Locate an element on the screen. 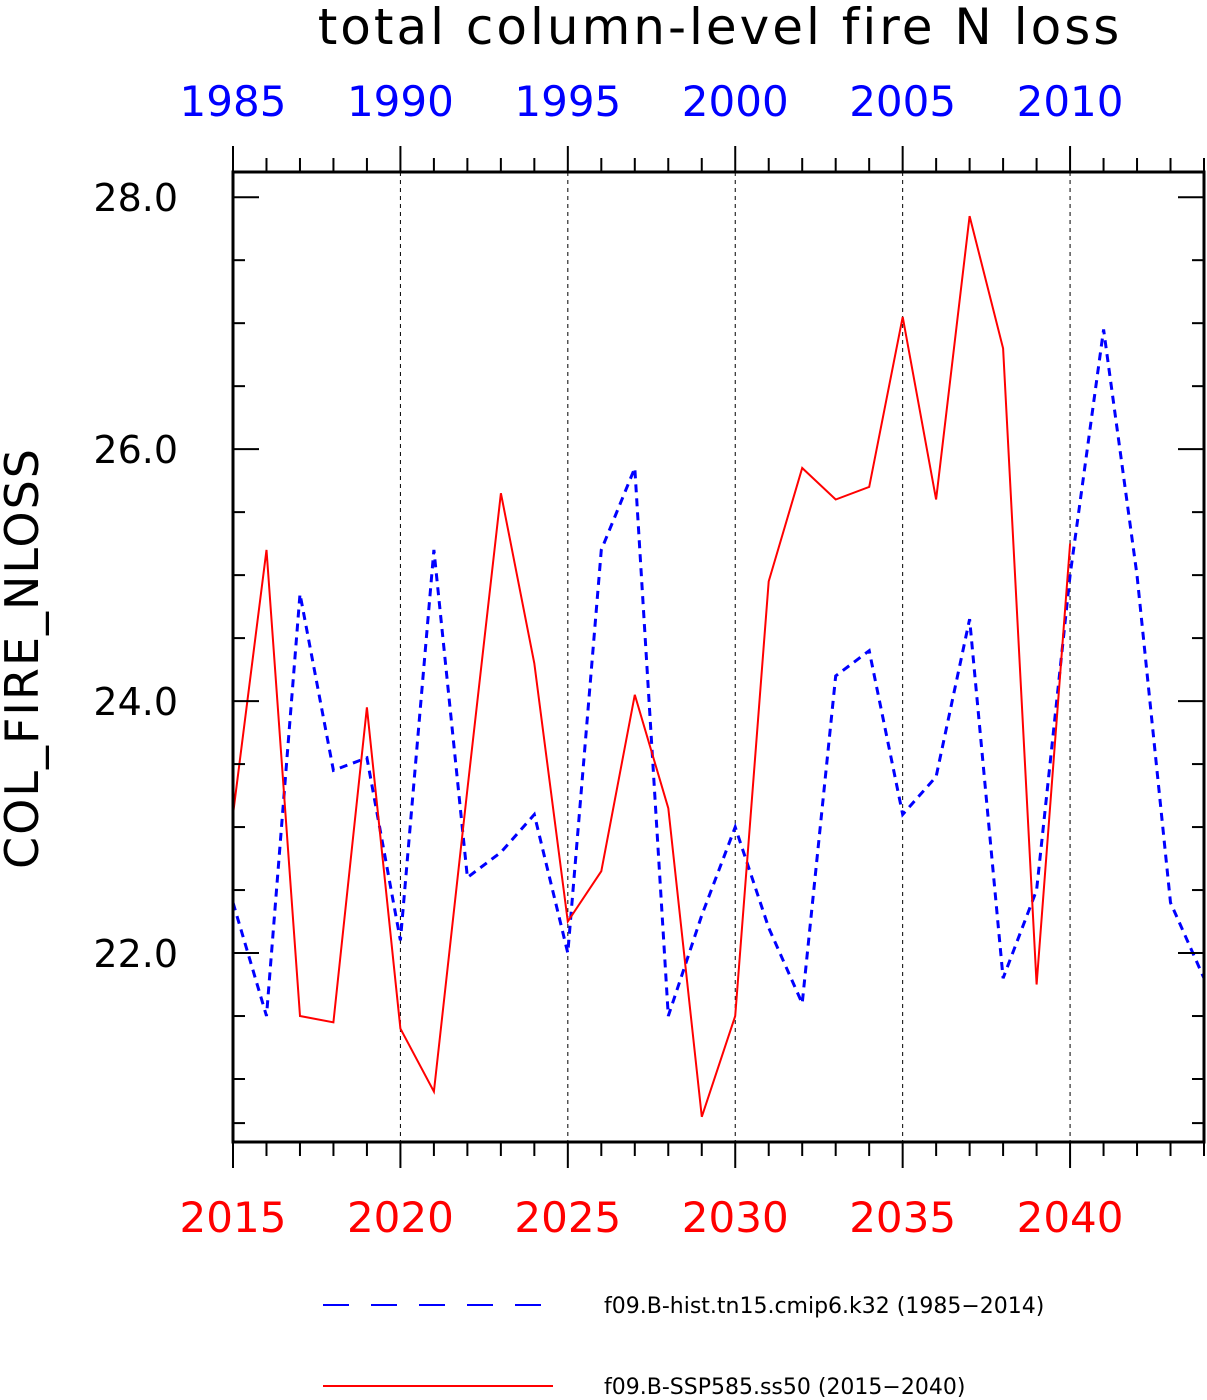 The height and width of the screenshot is (1400, 1207). y-tick-label: 26.0 is located at coordinates (135, 450).